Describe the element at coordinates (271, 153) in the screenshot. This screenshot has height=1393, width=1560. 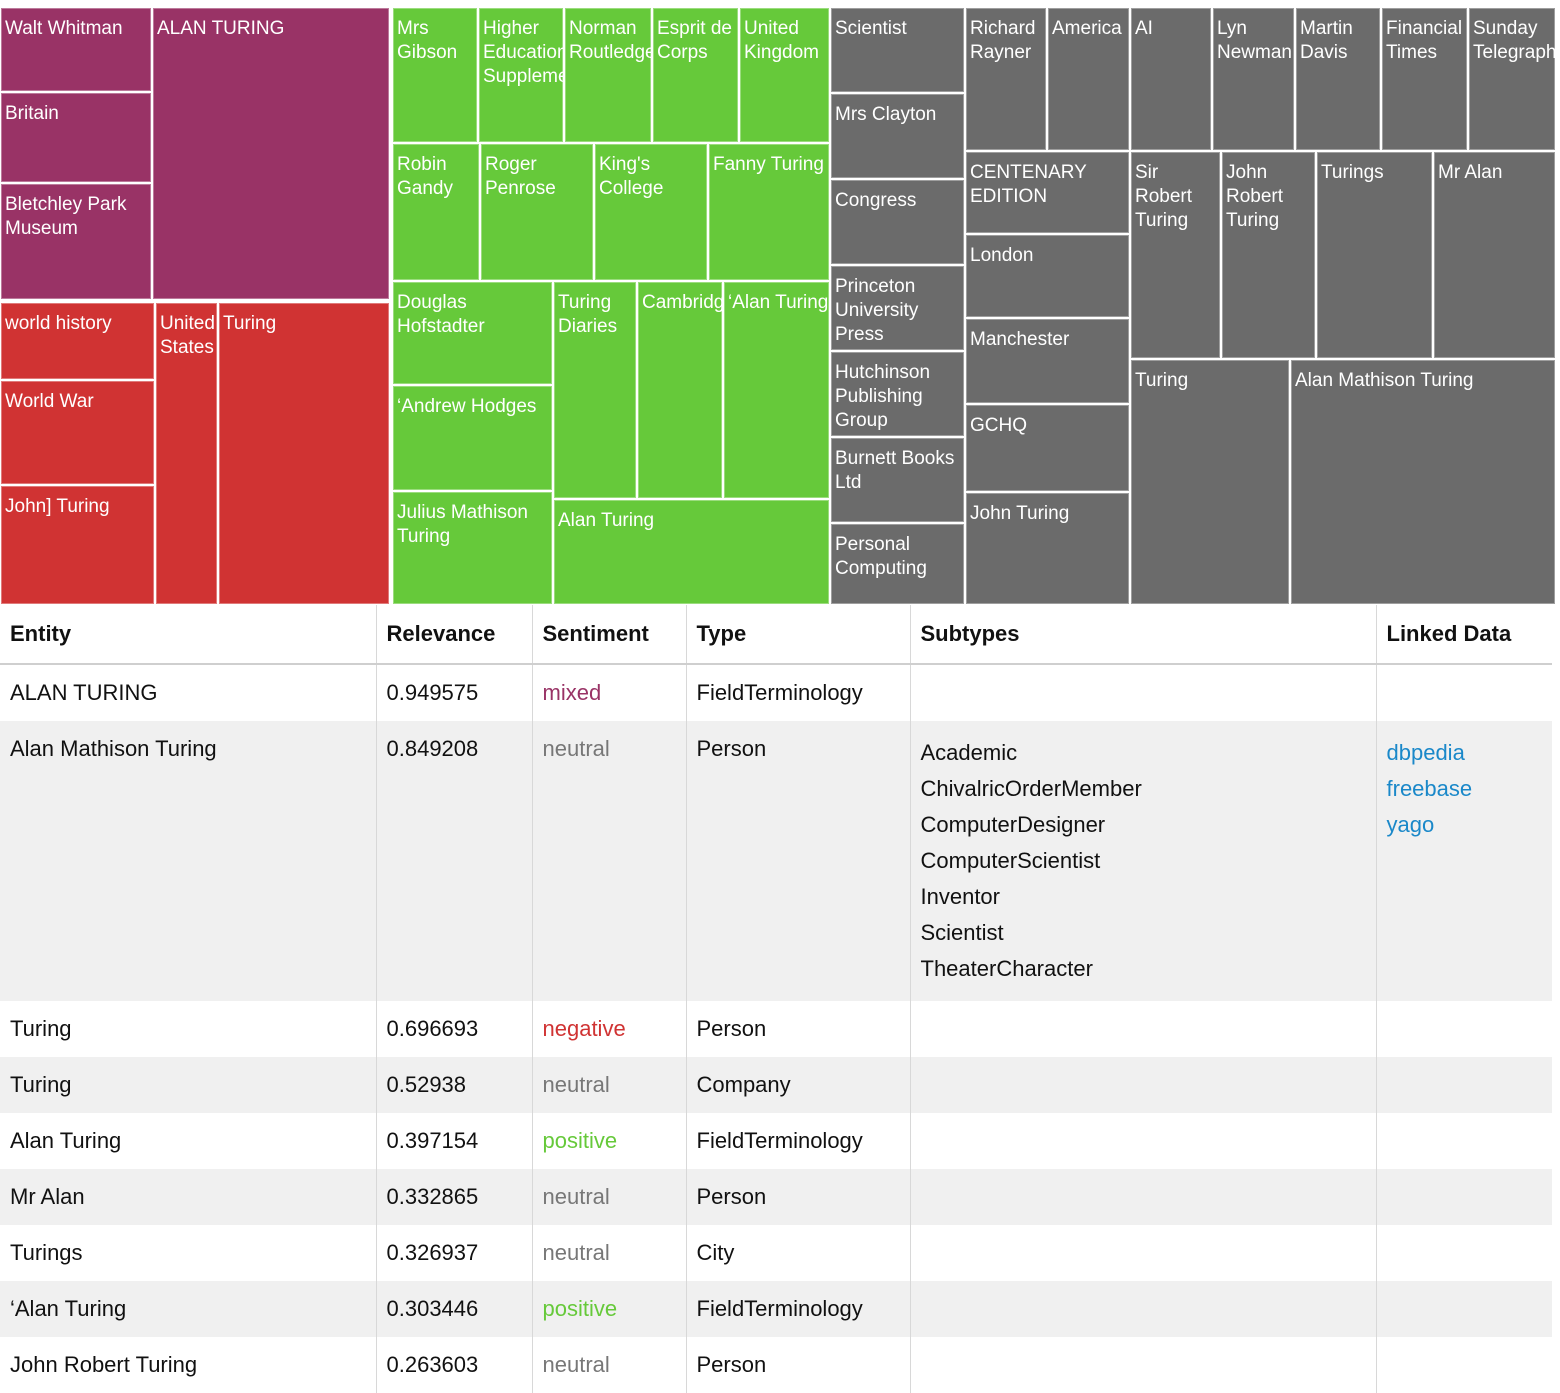
I see `treemap-tile-alan-turing: ALAN TURING` at that location.